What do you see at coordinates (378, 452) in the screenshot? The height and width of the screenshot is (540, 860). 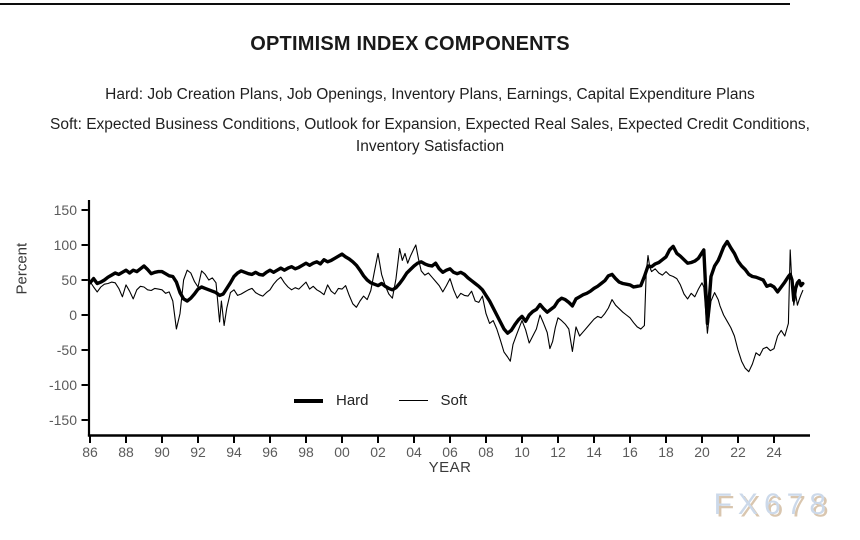 I see `x-tick-label: 02` at bounding box center [378, 452].